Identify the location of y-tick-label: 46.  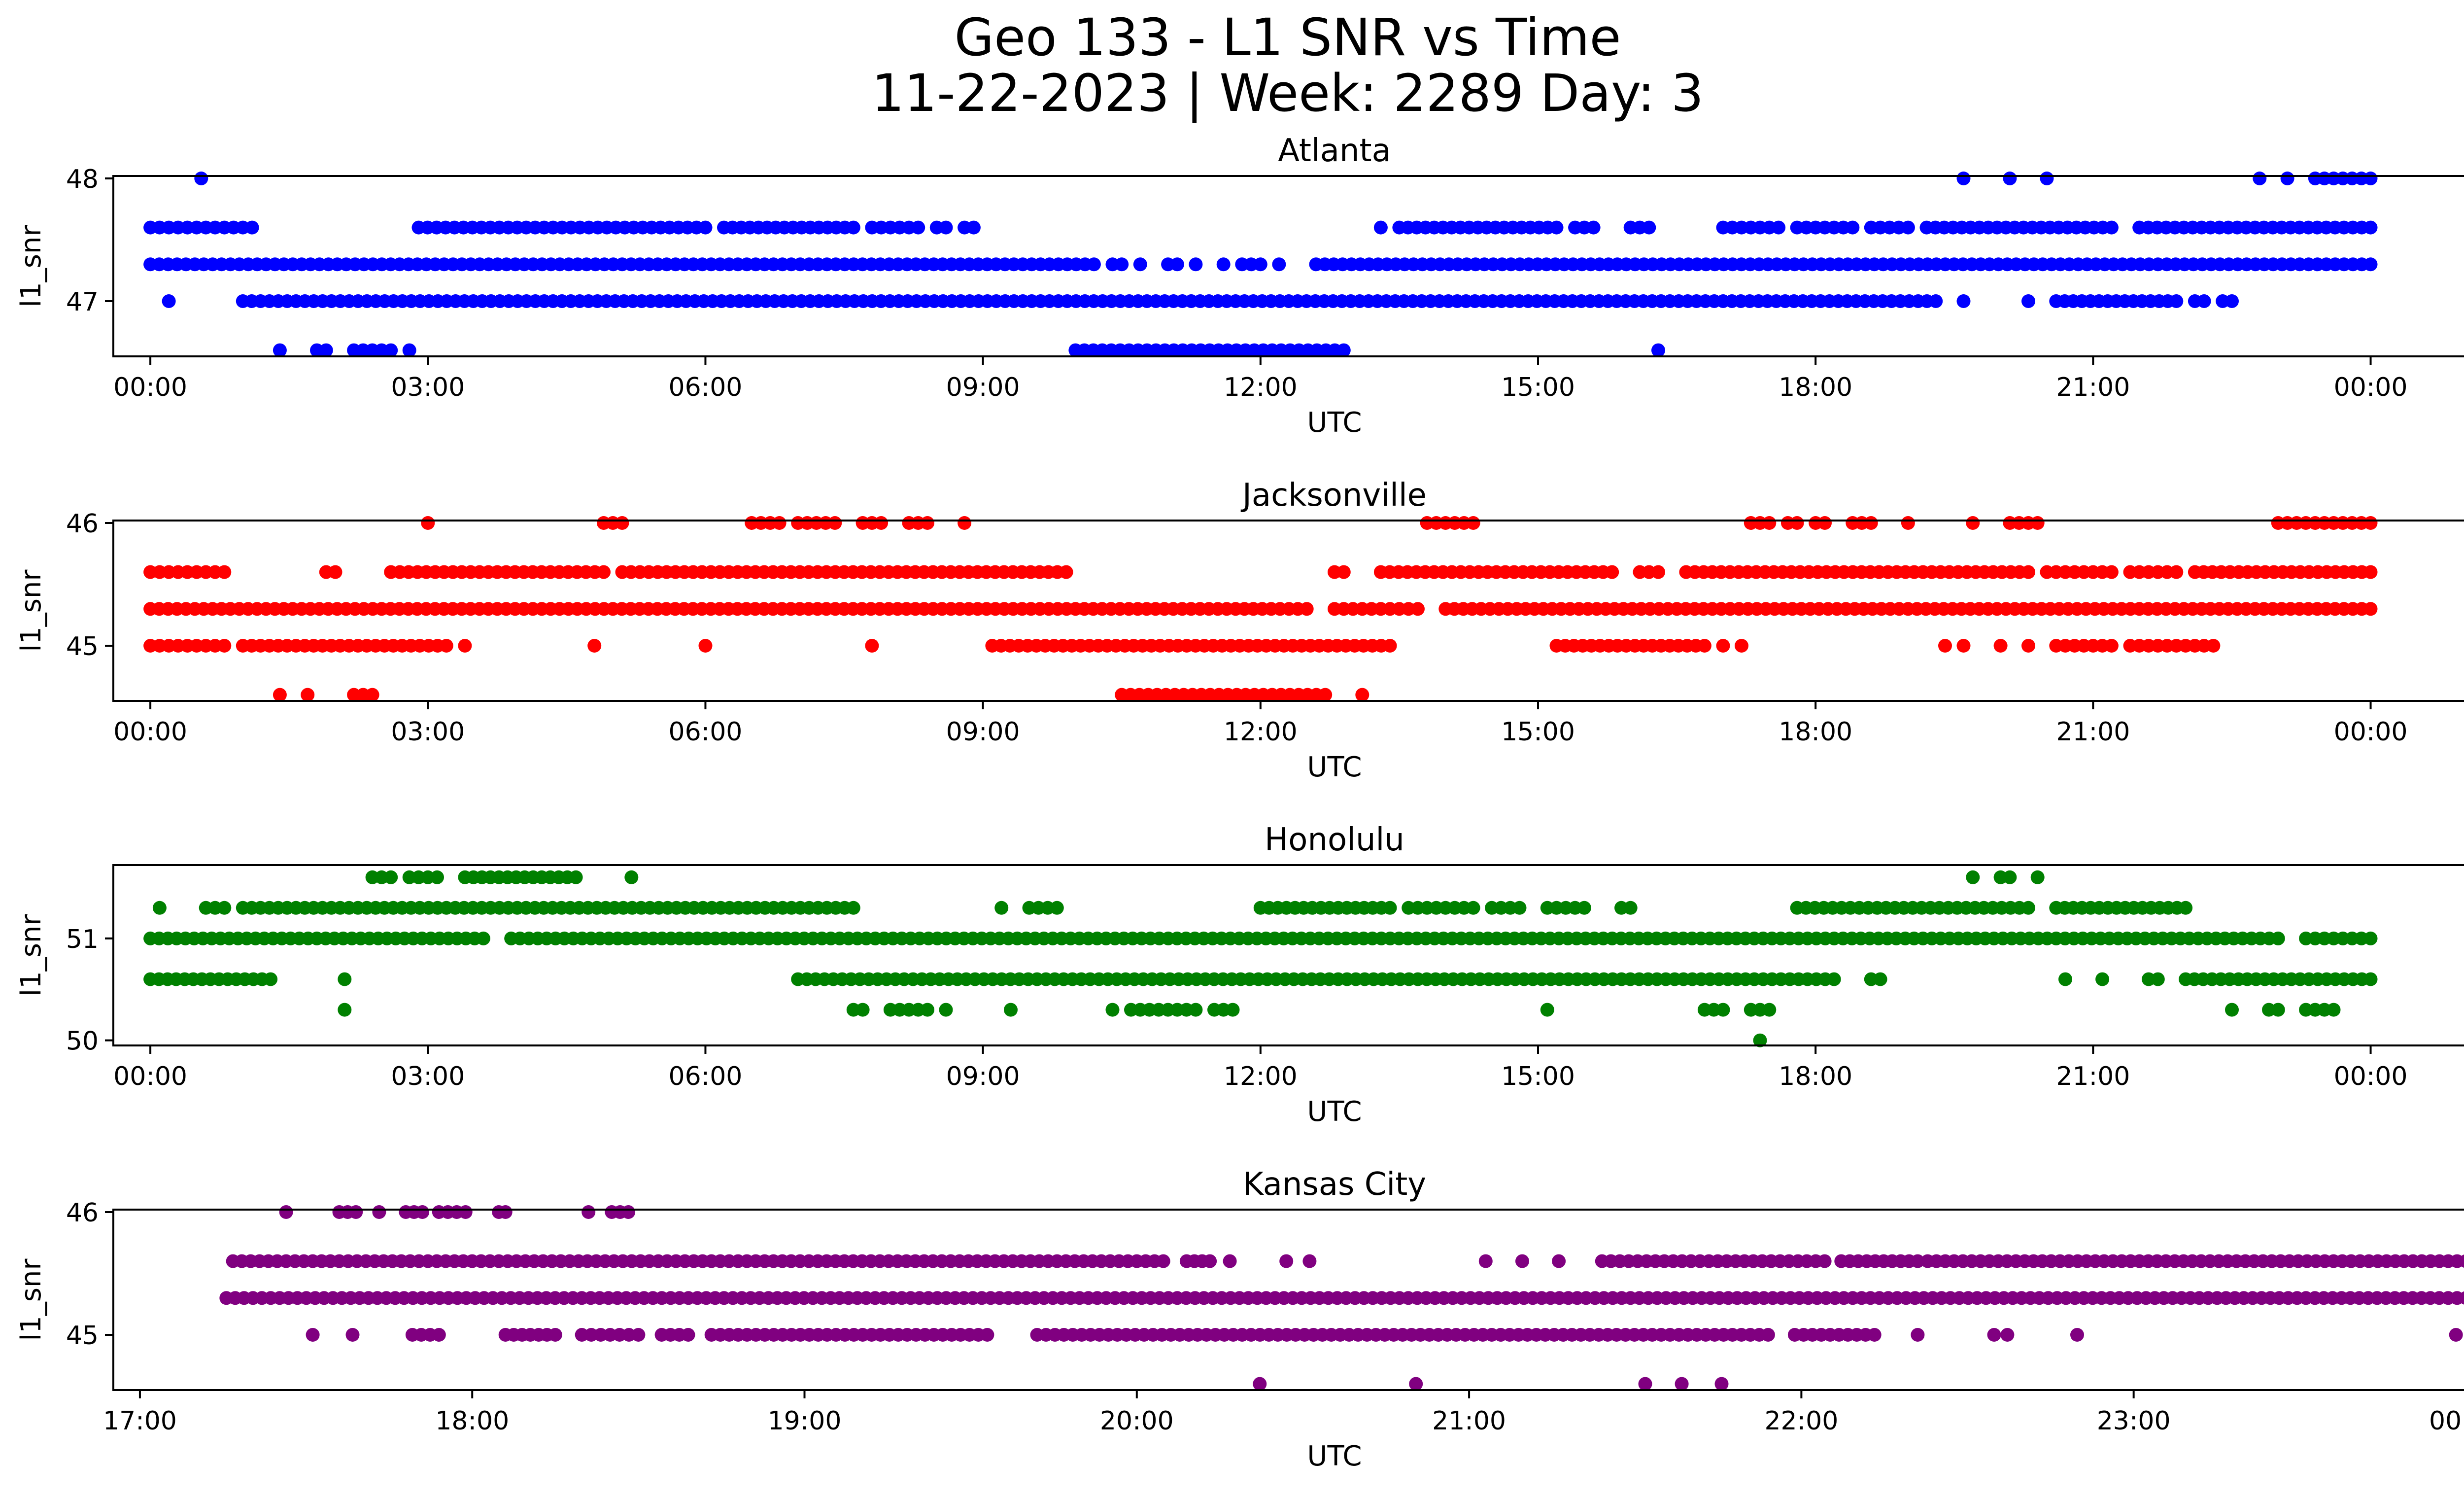
(82, 524).